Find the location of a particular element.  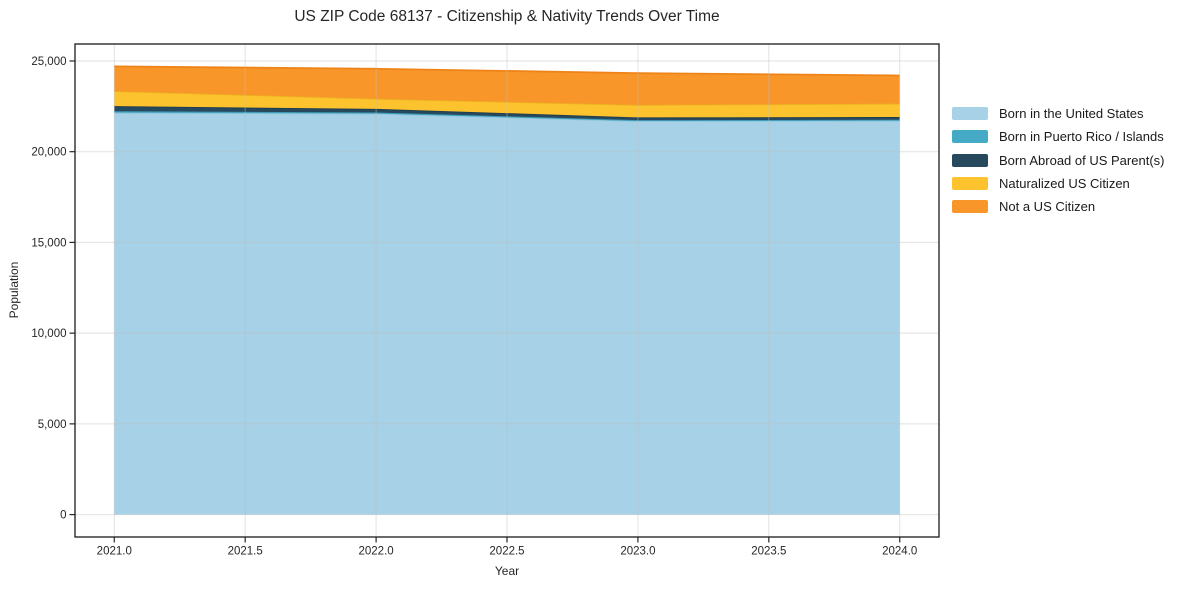

legend-item-2: Born Abroad of US Parent(s) is located at coordinates (1058, 160).